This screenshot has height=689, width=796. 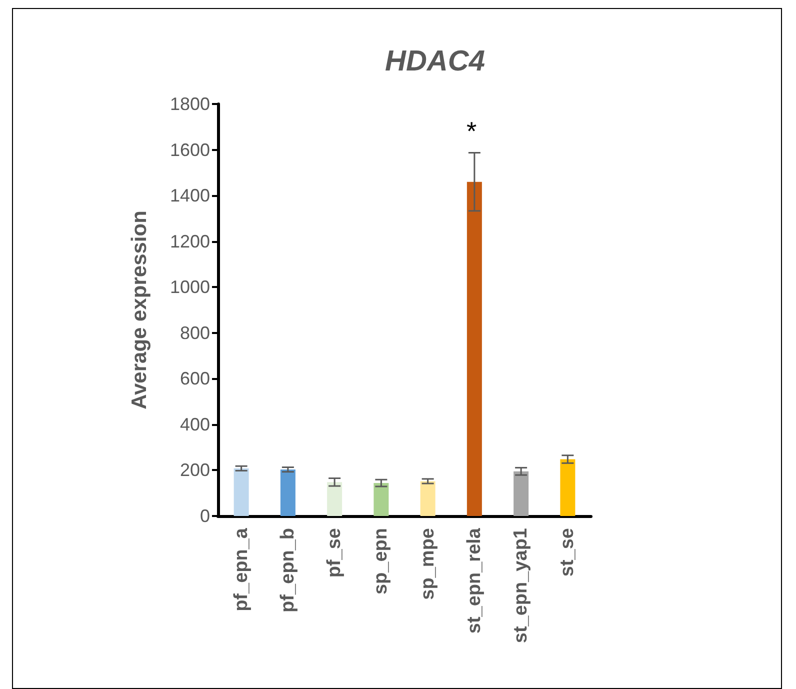 I want to click on y-tick-label: 1600, so click(x=190, y=150).